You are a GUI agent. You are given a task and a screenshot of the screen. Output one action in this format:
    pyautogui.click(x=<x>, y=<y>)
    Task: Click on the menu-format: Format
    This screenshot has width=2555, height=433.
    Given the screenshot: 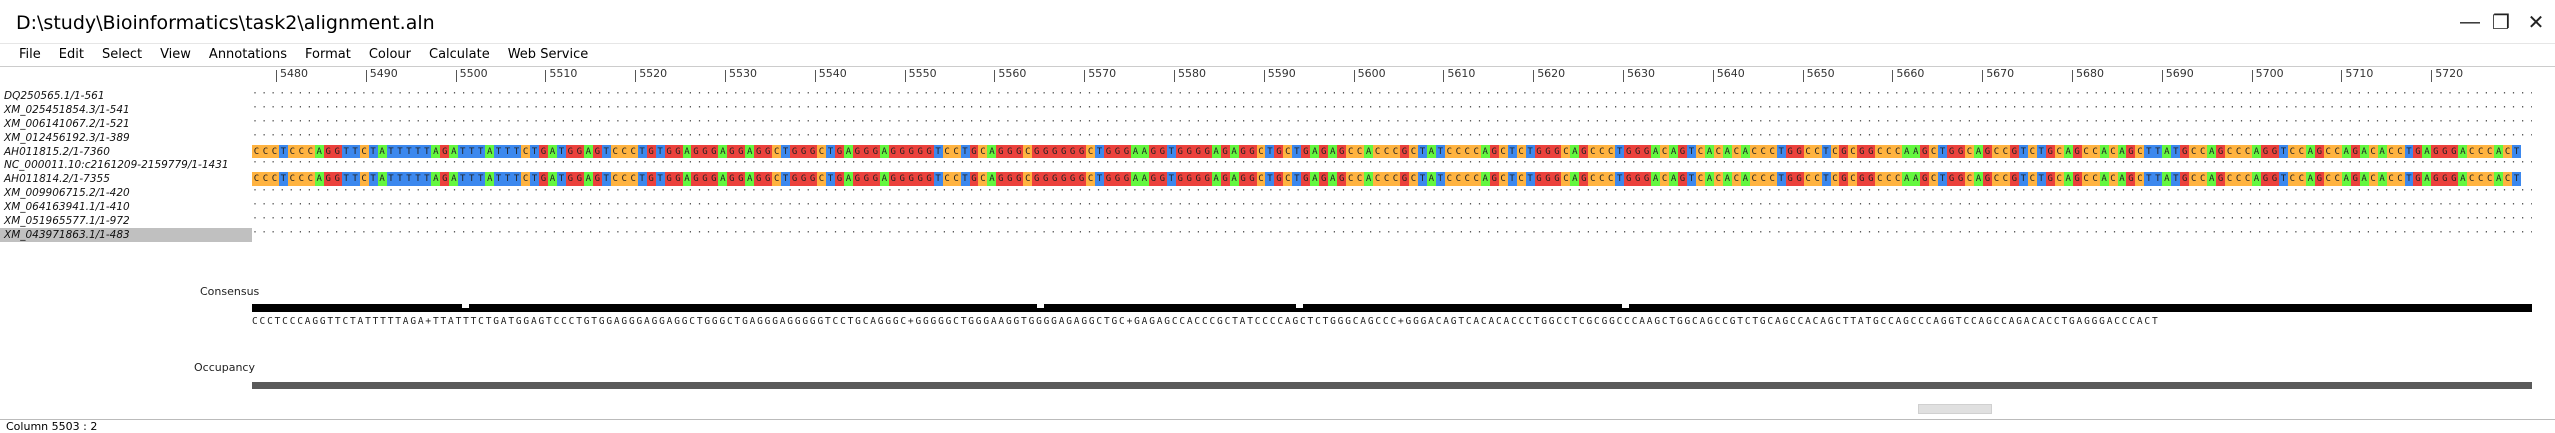 What is the action you would take?
    pyautogui.click(x=328, y=54)
    